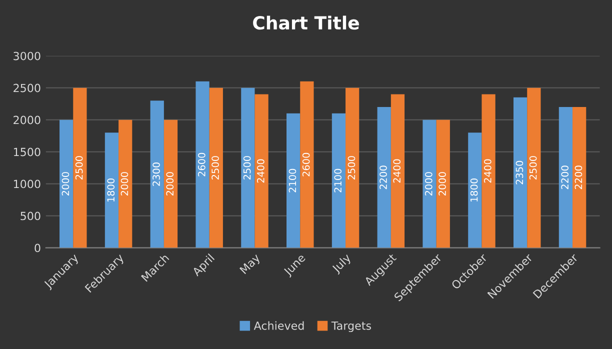  I want to click on y-tick-label: 2500, so click(27, 88).